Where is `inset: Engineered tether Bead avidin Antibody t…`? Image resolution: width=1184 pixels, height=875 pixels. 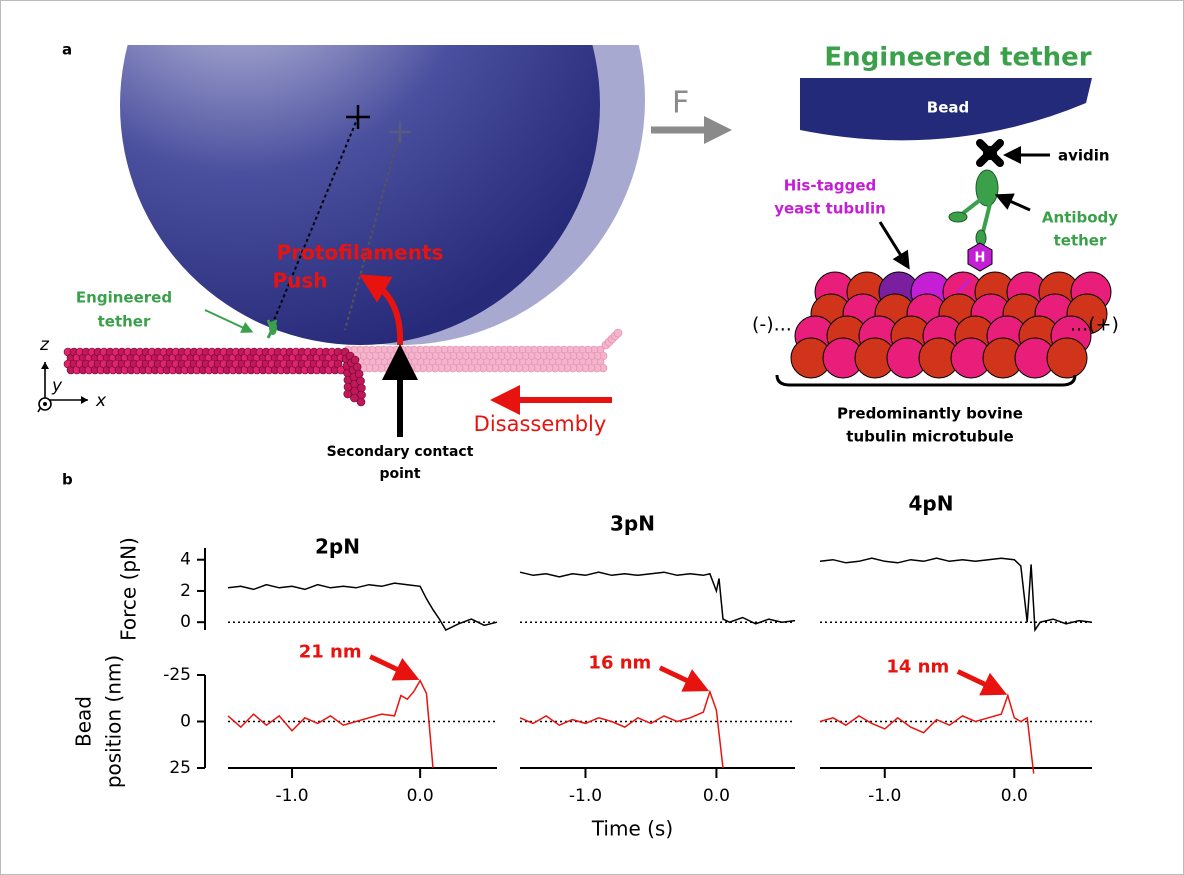
inset: Engineered tether Bead avidin Antibody t… is located at coordinates (935, 244).